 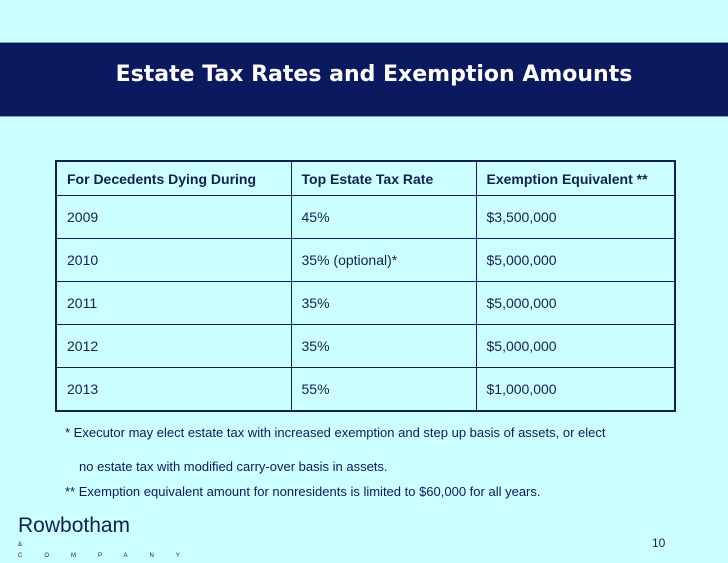 I want to click on brand-subtitle: & COMPANY LLP, so click(x=110, y=550).